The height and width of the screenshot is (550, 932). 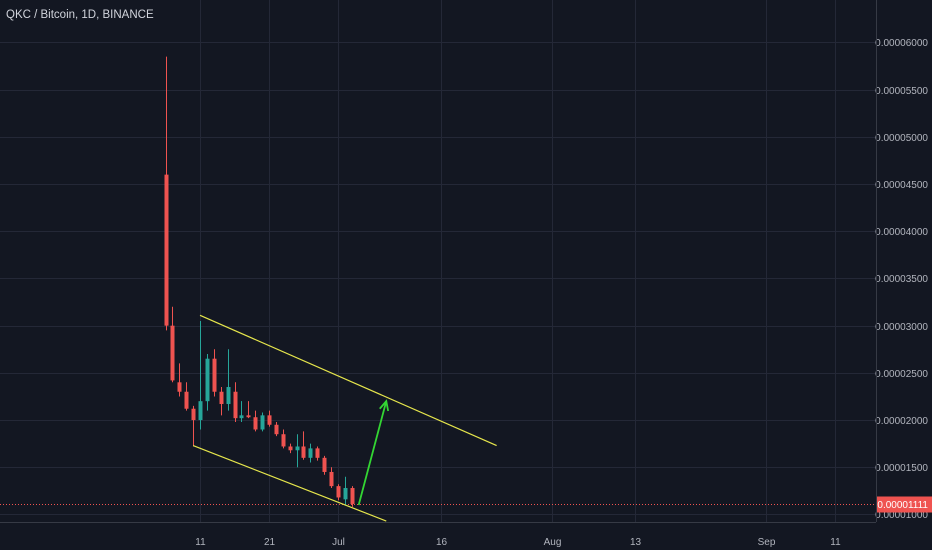 I want to click on y-tick-label: 0.00005000, so click(x=901, y=138).